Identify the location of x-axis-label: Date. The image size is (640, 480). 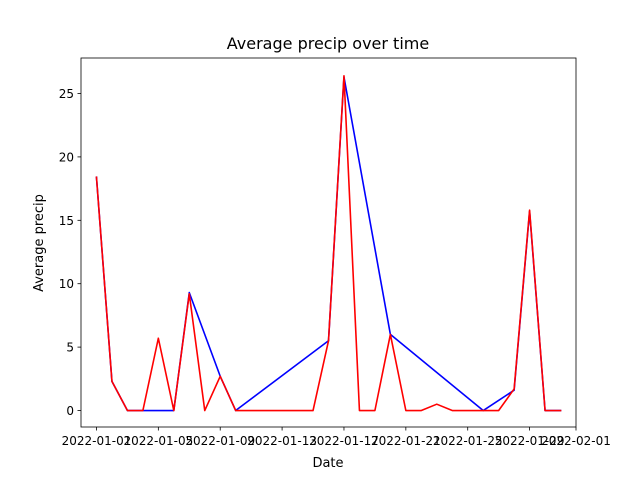
(327, 463).